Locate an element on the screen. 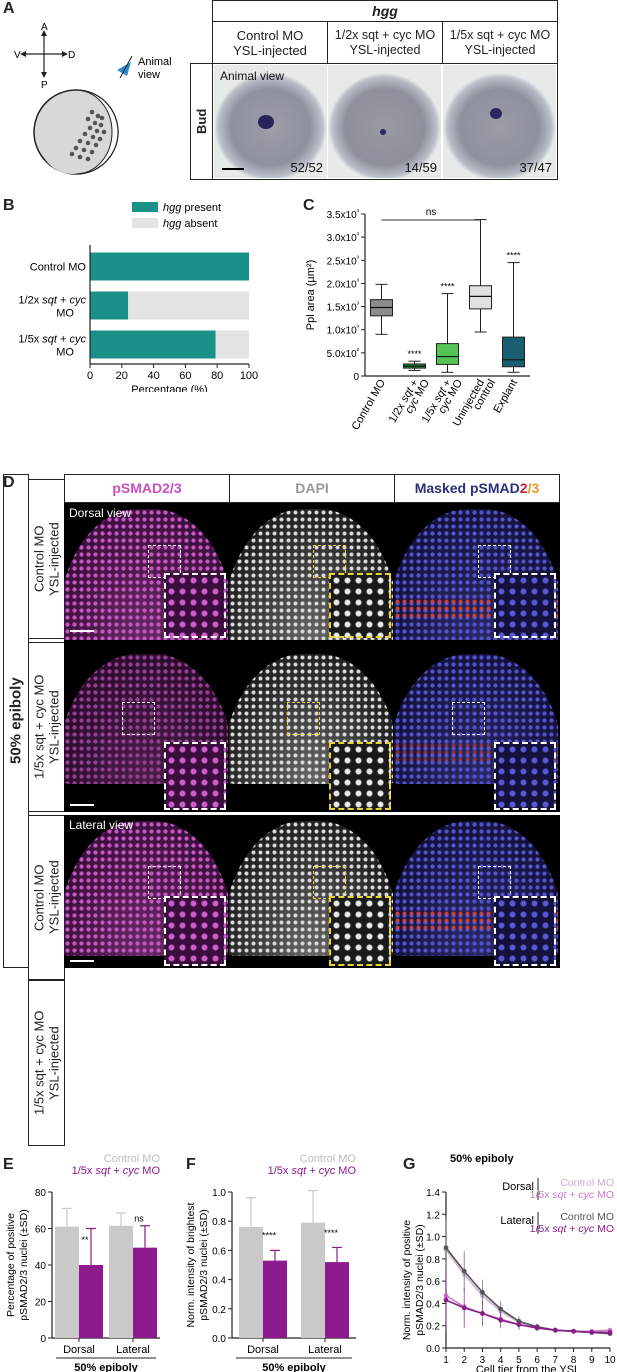  axis-cross-icon is located at coordinates (44, 54).